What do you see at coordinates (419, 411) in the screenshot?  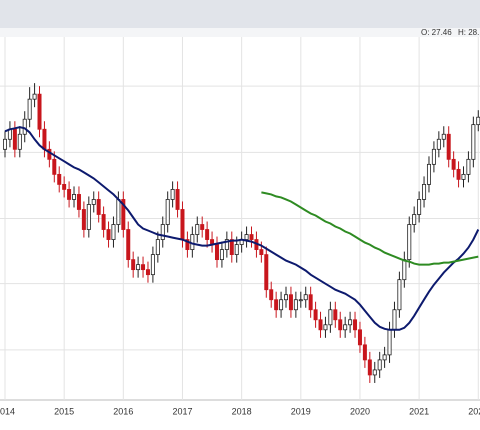 I see `x-tick-label: 2021` at bounding box center [419, 411].